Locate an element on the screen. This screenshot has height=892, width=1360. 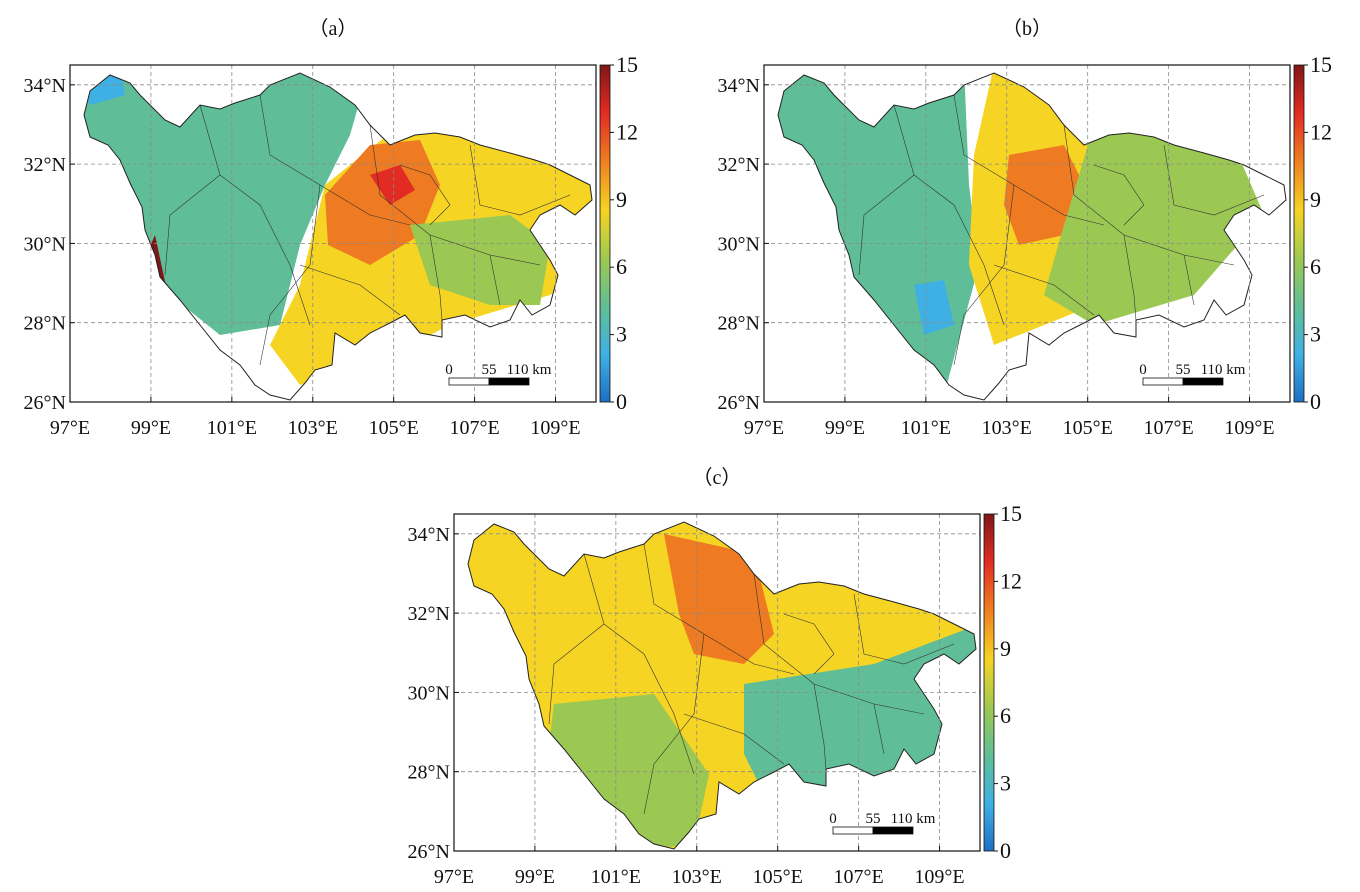
panel-title: （c） is located at coordinates (717, 477).